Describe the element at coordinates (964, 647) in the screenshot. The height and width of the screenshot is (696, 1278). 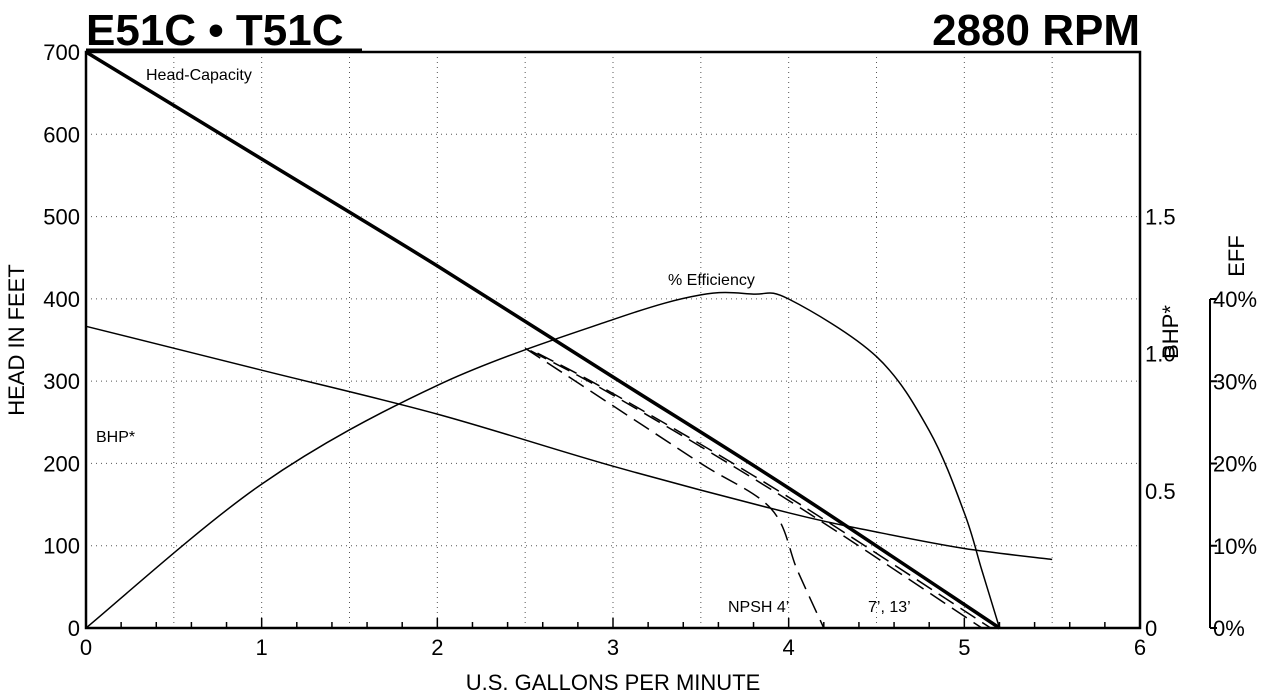
I see `x-tick-label: 5` at that location.